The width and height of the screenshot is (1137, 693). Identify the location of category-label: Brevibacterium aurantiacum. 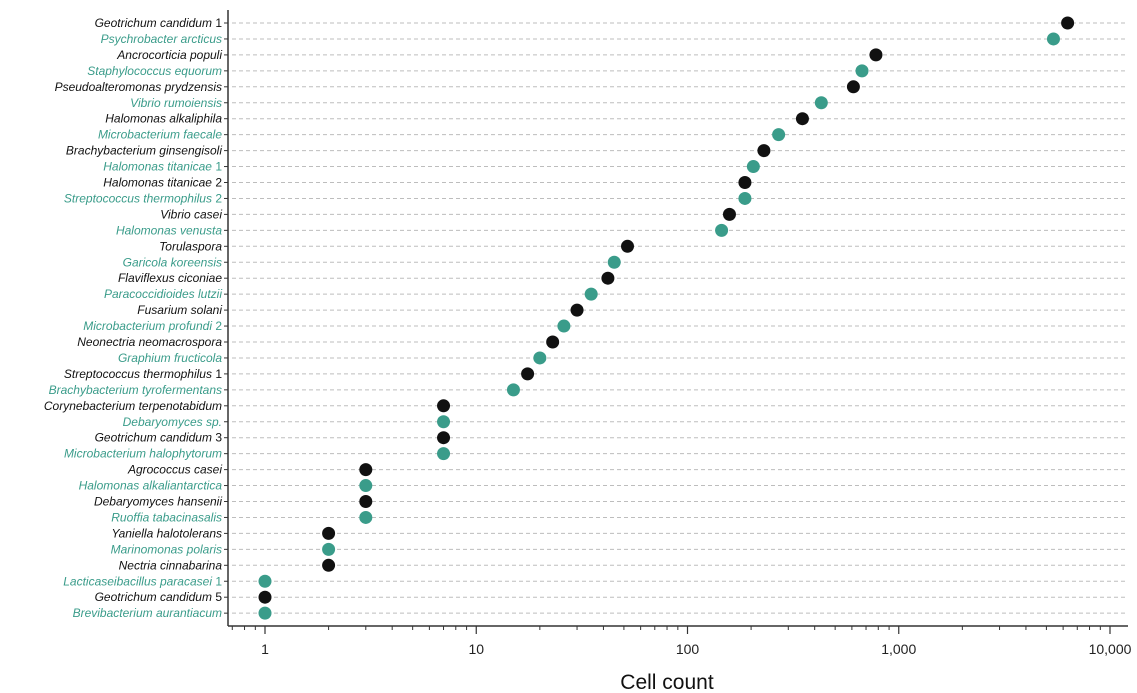
(147, 613).